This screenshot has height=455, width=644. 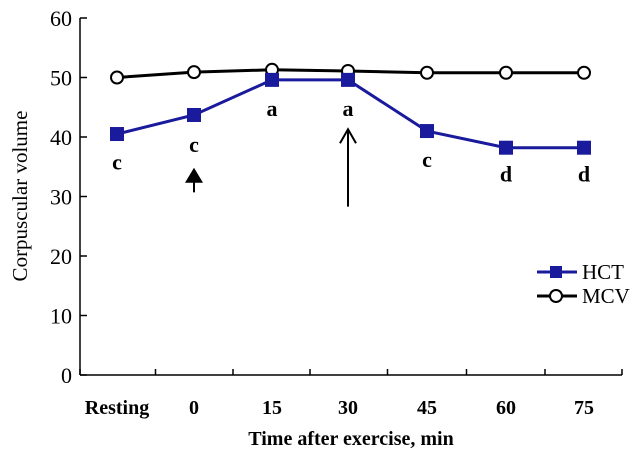 I want to click on series-mcv, so click(x=350, y=73).